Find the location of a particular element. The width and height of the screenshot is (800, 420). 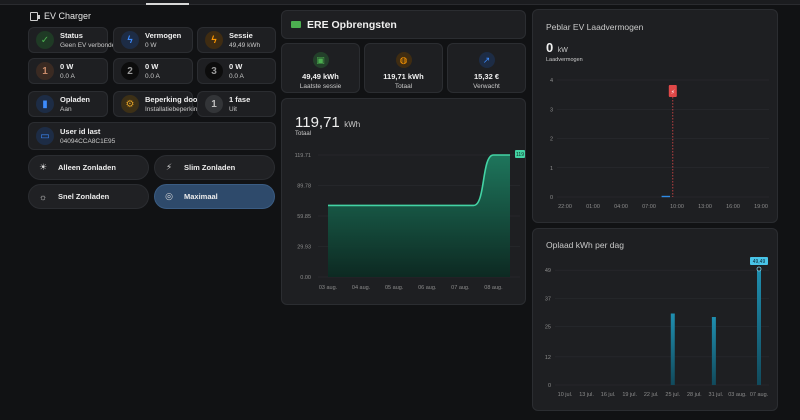

x-tick-label: 22 jul. is located at coordinates (651, 395).